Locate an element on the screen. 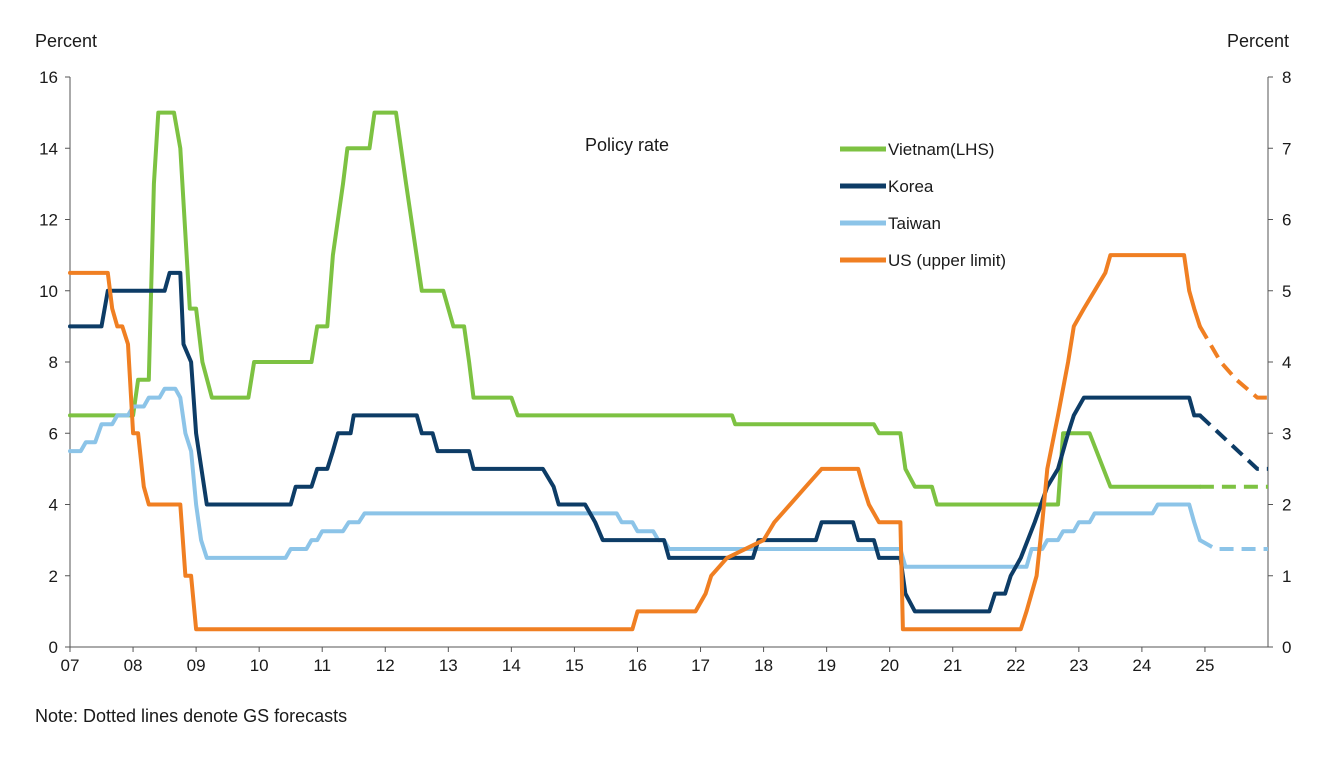  x-tick-label: 11 is located at coordinates (322, 665).